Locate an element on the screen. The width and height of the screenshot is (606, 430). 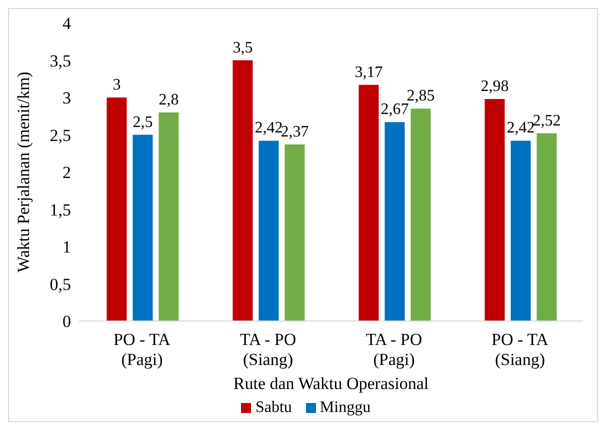
y-tick-label: 3,5 is located at coordinates (60, 60).